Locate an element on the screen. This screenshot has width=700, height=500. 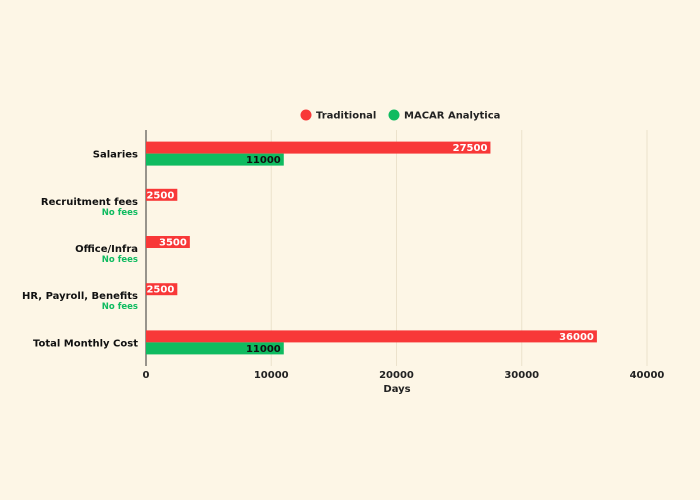
legend: Traditional MACAR Analytica is located at coordinates (400, 115).